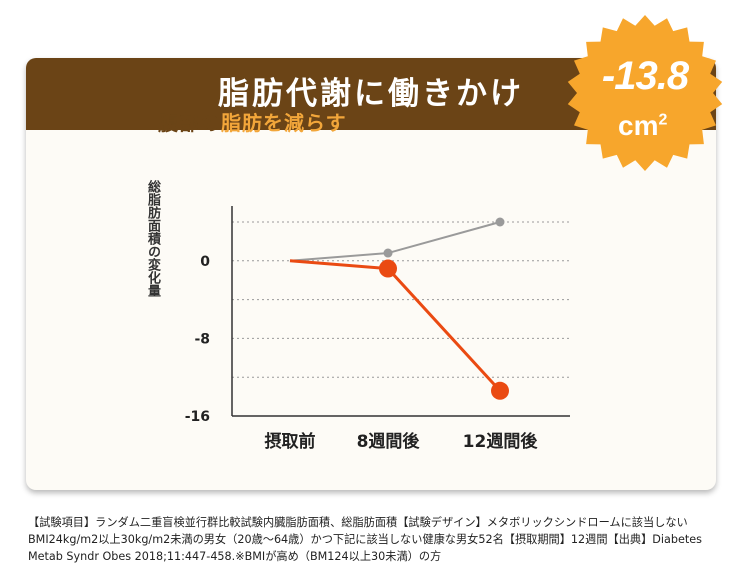 This screenshot has height=582, width=751. What do you see at coordinates (645, 76) in the screenshot?
I see `badge-value: -13.8` at bounding box center [645, 76].